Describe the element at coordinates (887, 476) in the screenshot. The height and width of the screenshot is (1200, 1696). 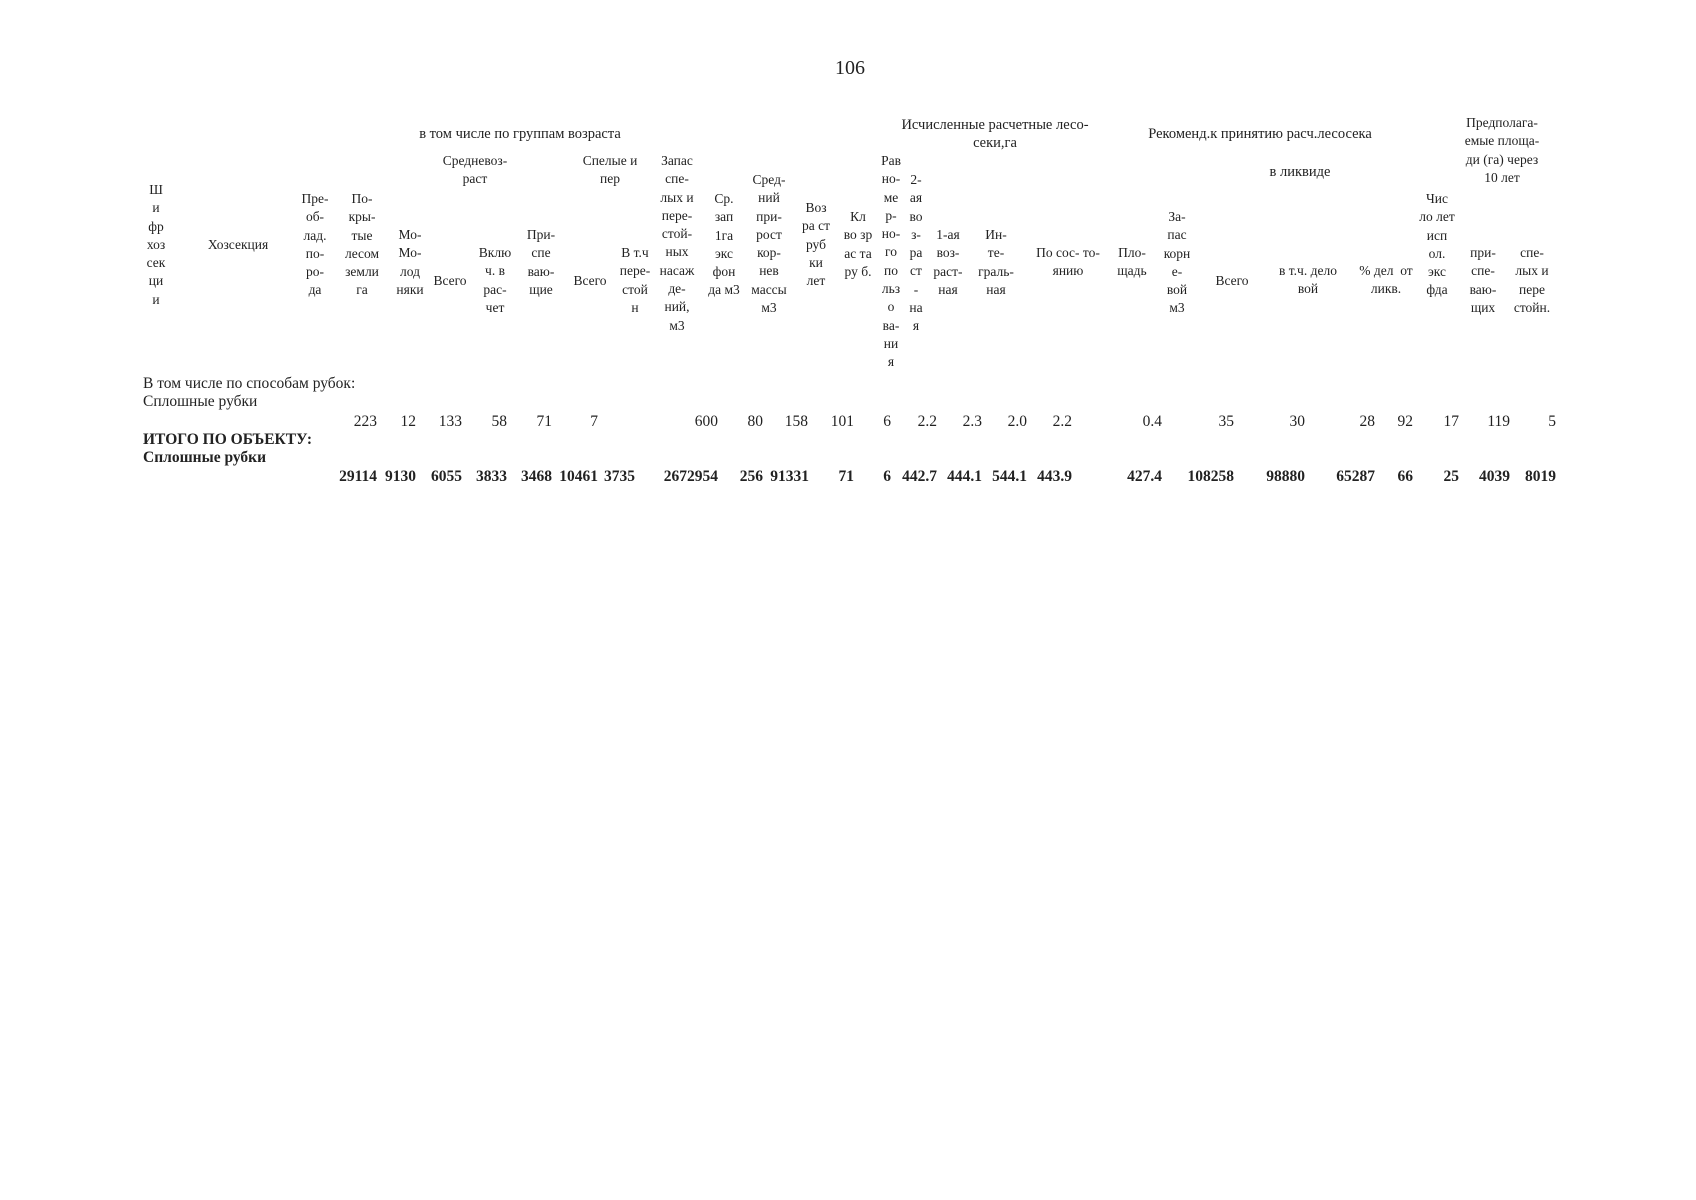
I see `total-cell: 6` at that location.